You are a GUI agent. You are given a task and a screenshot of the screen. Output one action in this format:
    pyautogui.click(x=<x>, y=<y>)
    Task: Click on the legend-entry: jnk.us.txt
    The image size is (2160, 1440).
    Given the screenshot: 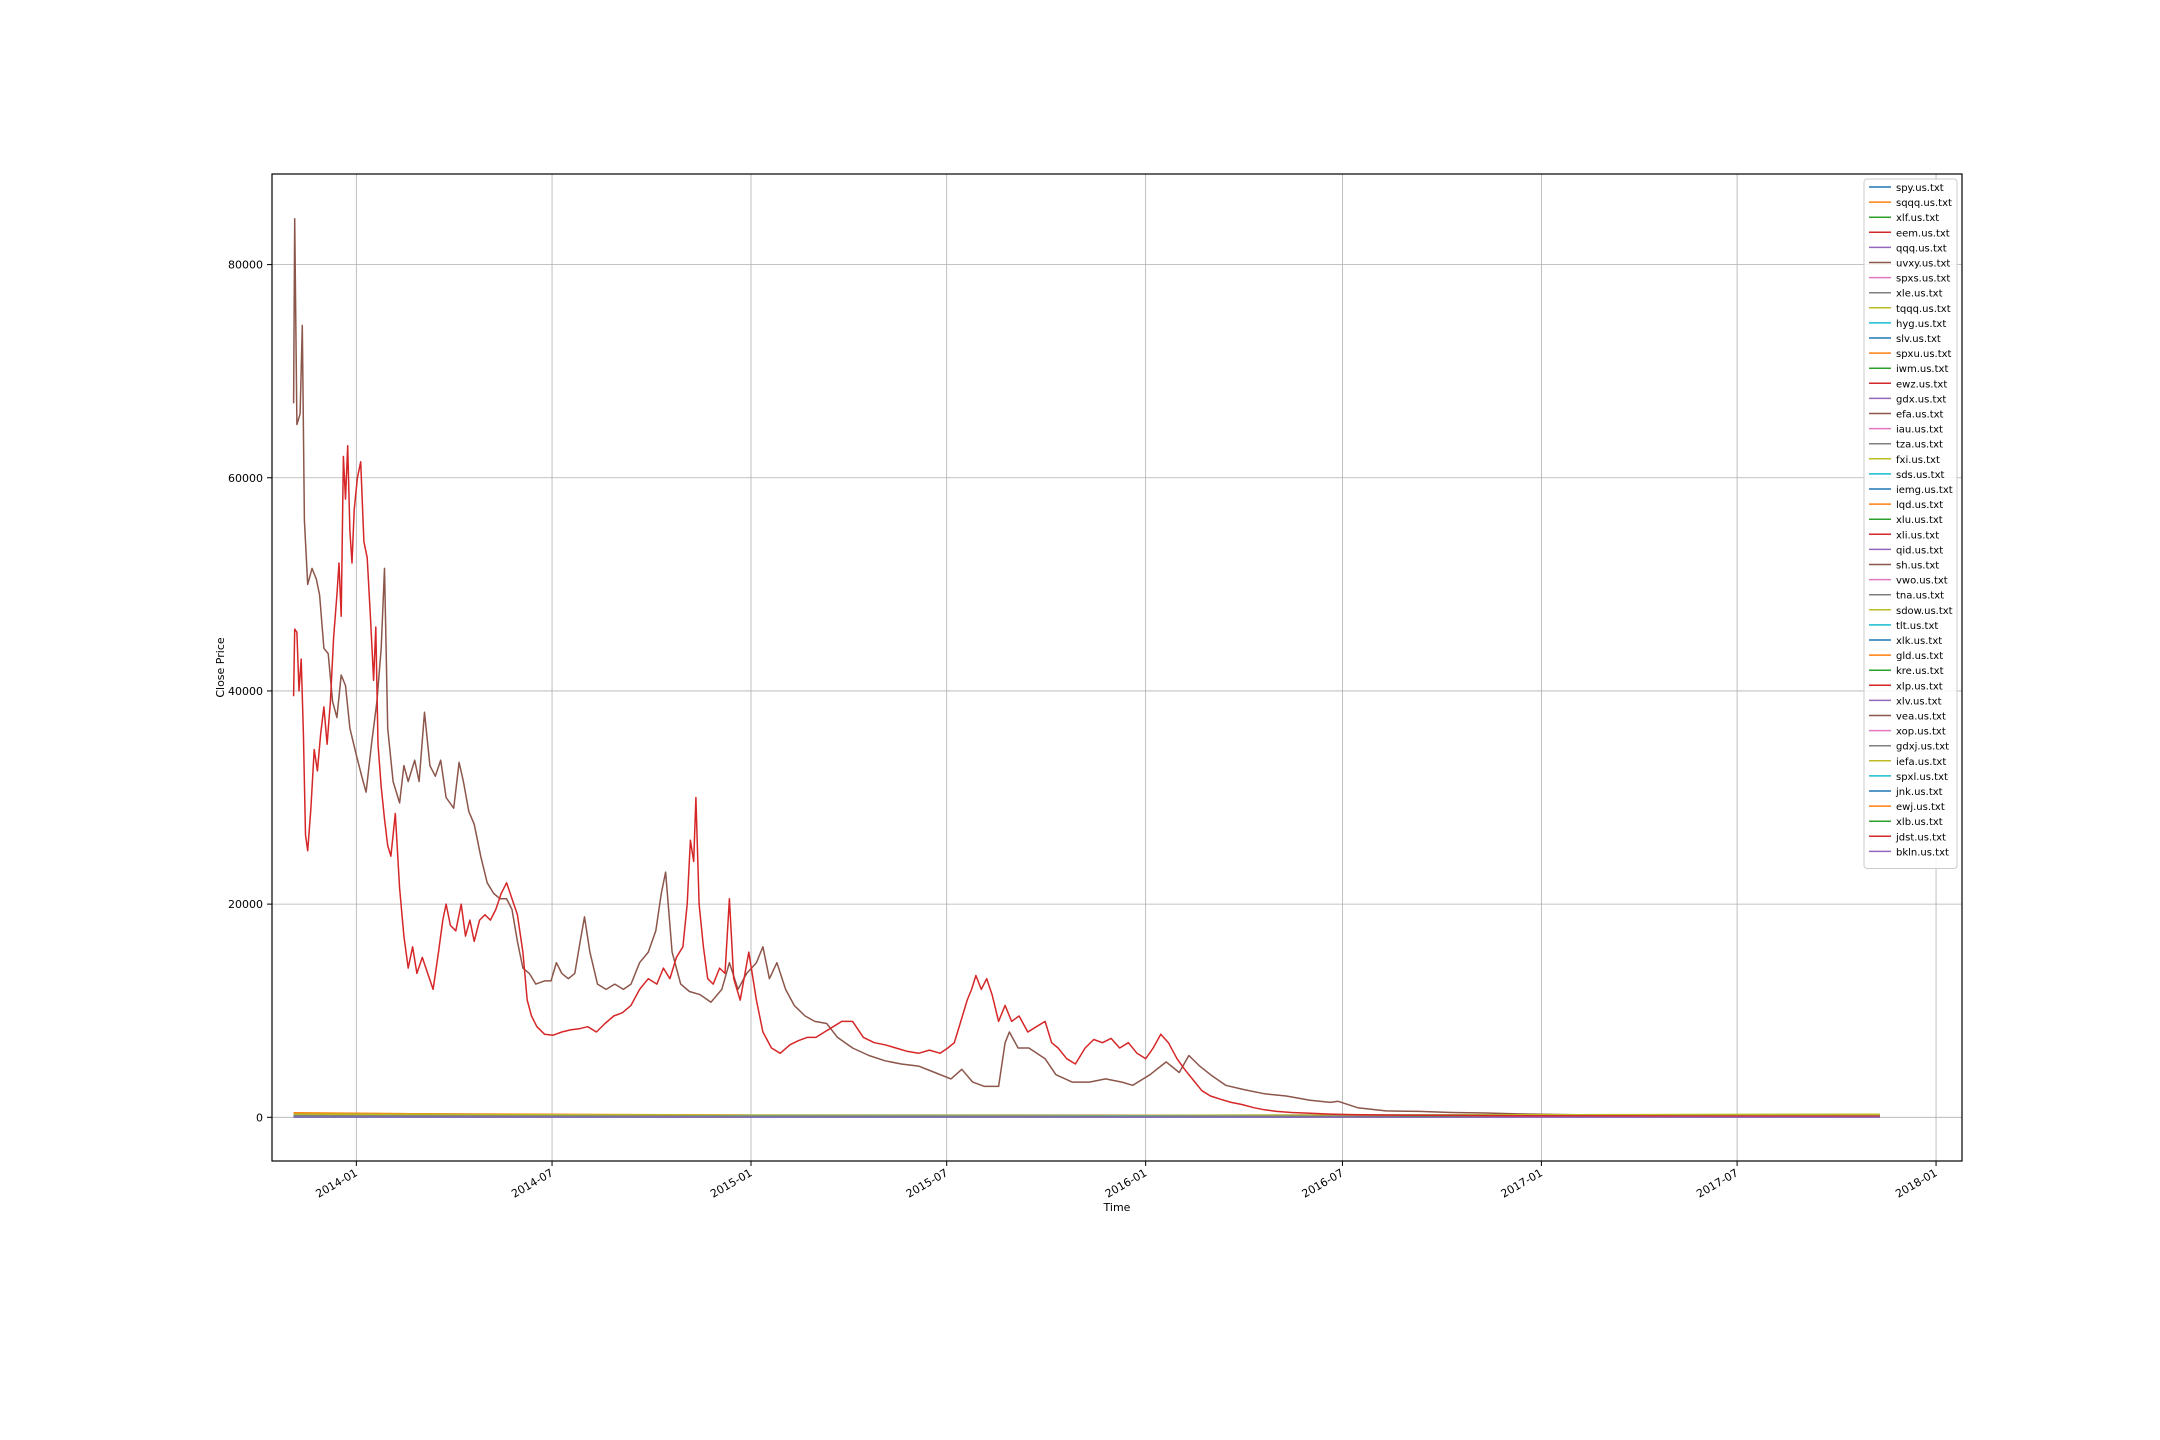 What is the action you would take?
    pyautogui.click(x=1919, y=792)
    